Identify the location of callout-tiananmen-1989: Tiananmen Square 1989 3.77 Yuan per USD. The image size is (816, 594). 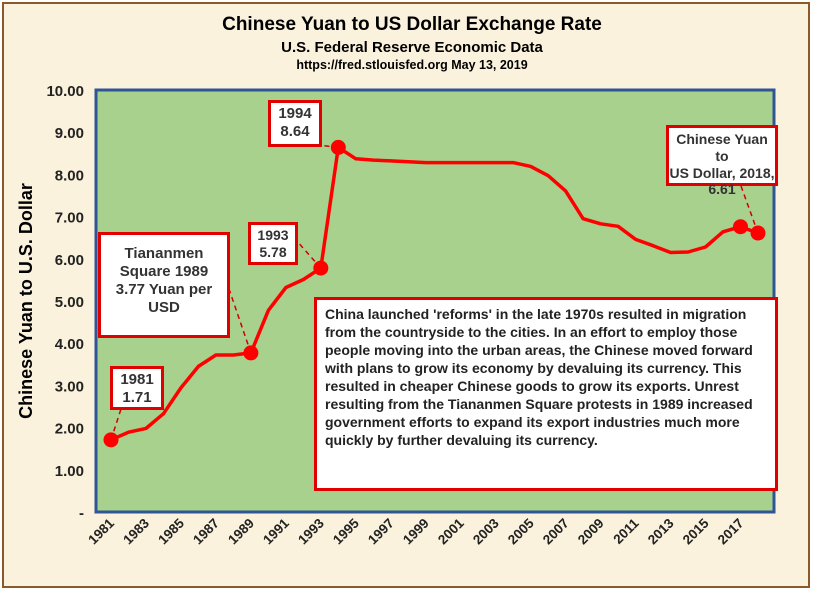
(164, 285).